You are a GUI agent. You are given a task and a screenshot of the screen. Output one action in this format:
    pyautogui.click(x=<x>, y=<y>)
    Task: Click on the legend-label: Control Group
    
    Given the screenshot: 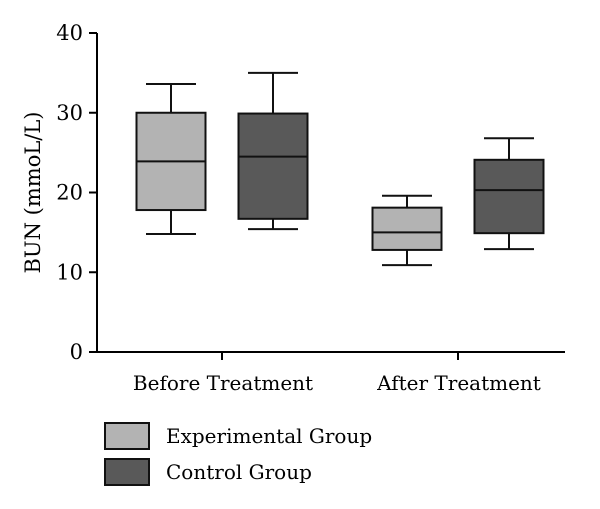 What is the action you would take?
    pyautogui.click(x=239, y=472)
    